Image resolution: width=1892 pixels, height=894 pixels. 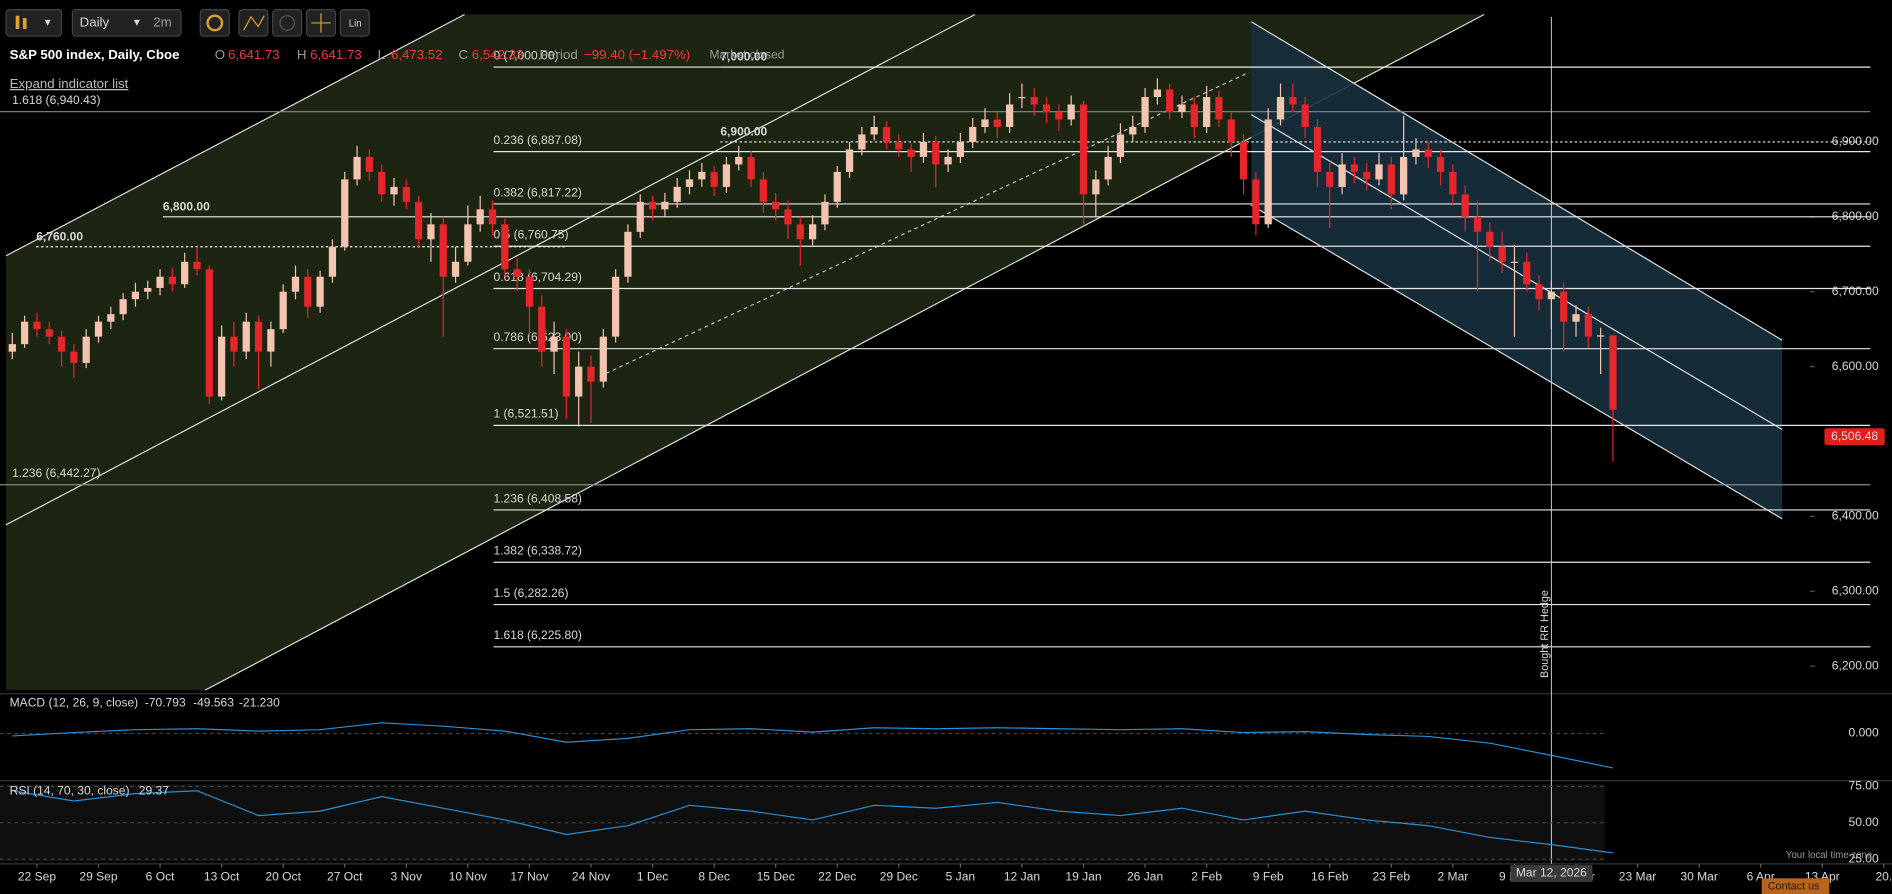 I want to click on high: 6,641.73, so click(x=336, y=54).